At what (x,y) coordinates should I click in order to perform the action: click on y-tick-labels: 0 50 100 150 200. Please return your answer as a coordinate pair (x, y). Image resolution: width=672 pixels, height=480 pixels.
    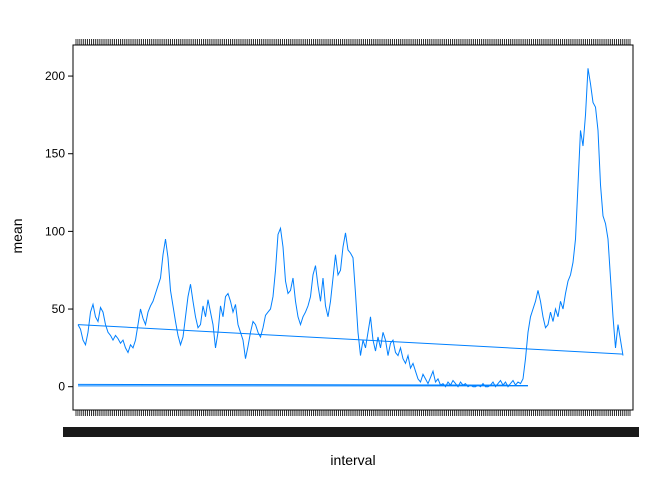
    Looking at the image, I should click on (55, 231).